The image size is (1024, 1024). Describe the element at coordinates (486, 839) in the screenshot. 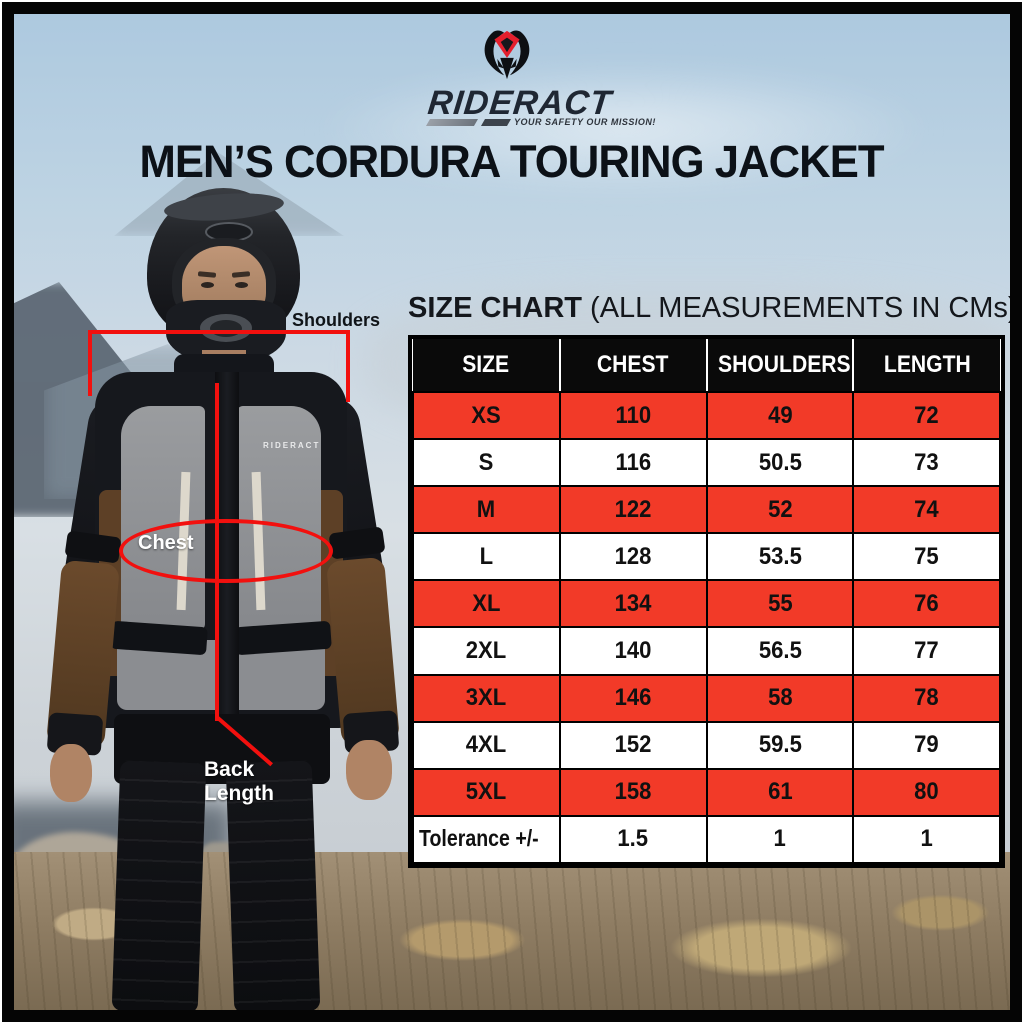

I see `table-cell: Tolerance +/-` at that location.